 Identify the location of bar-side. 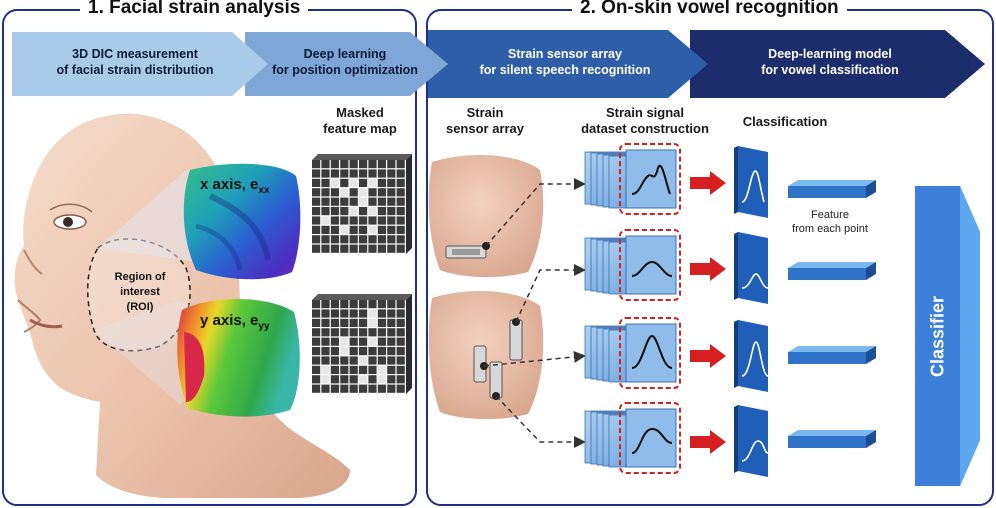
(871, 189).